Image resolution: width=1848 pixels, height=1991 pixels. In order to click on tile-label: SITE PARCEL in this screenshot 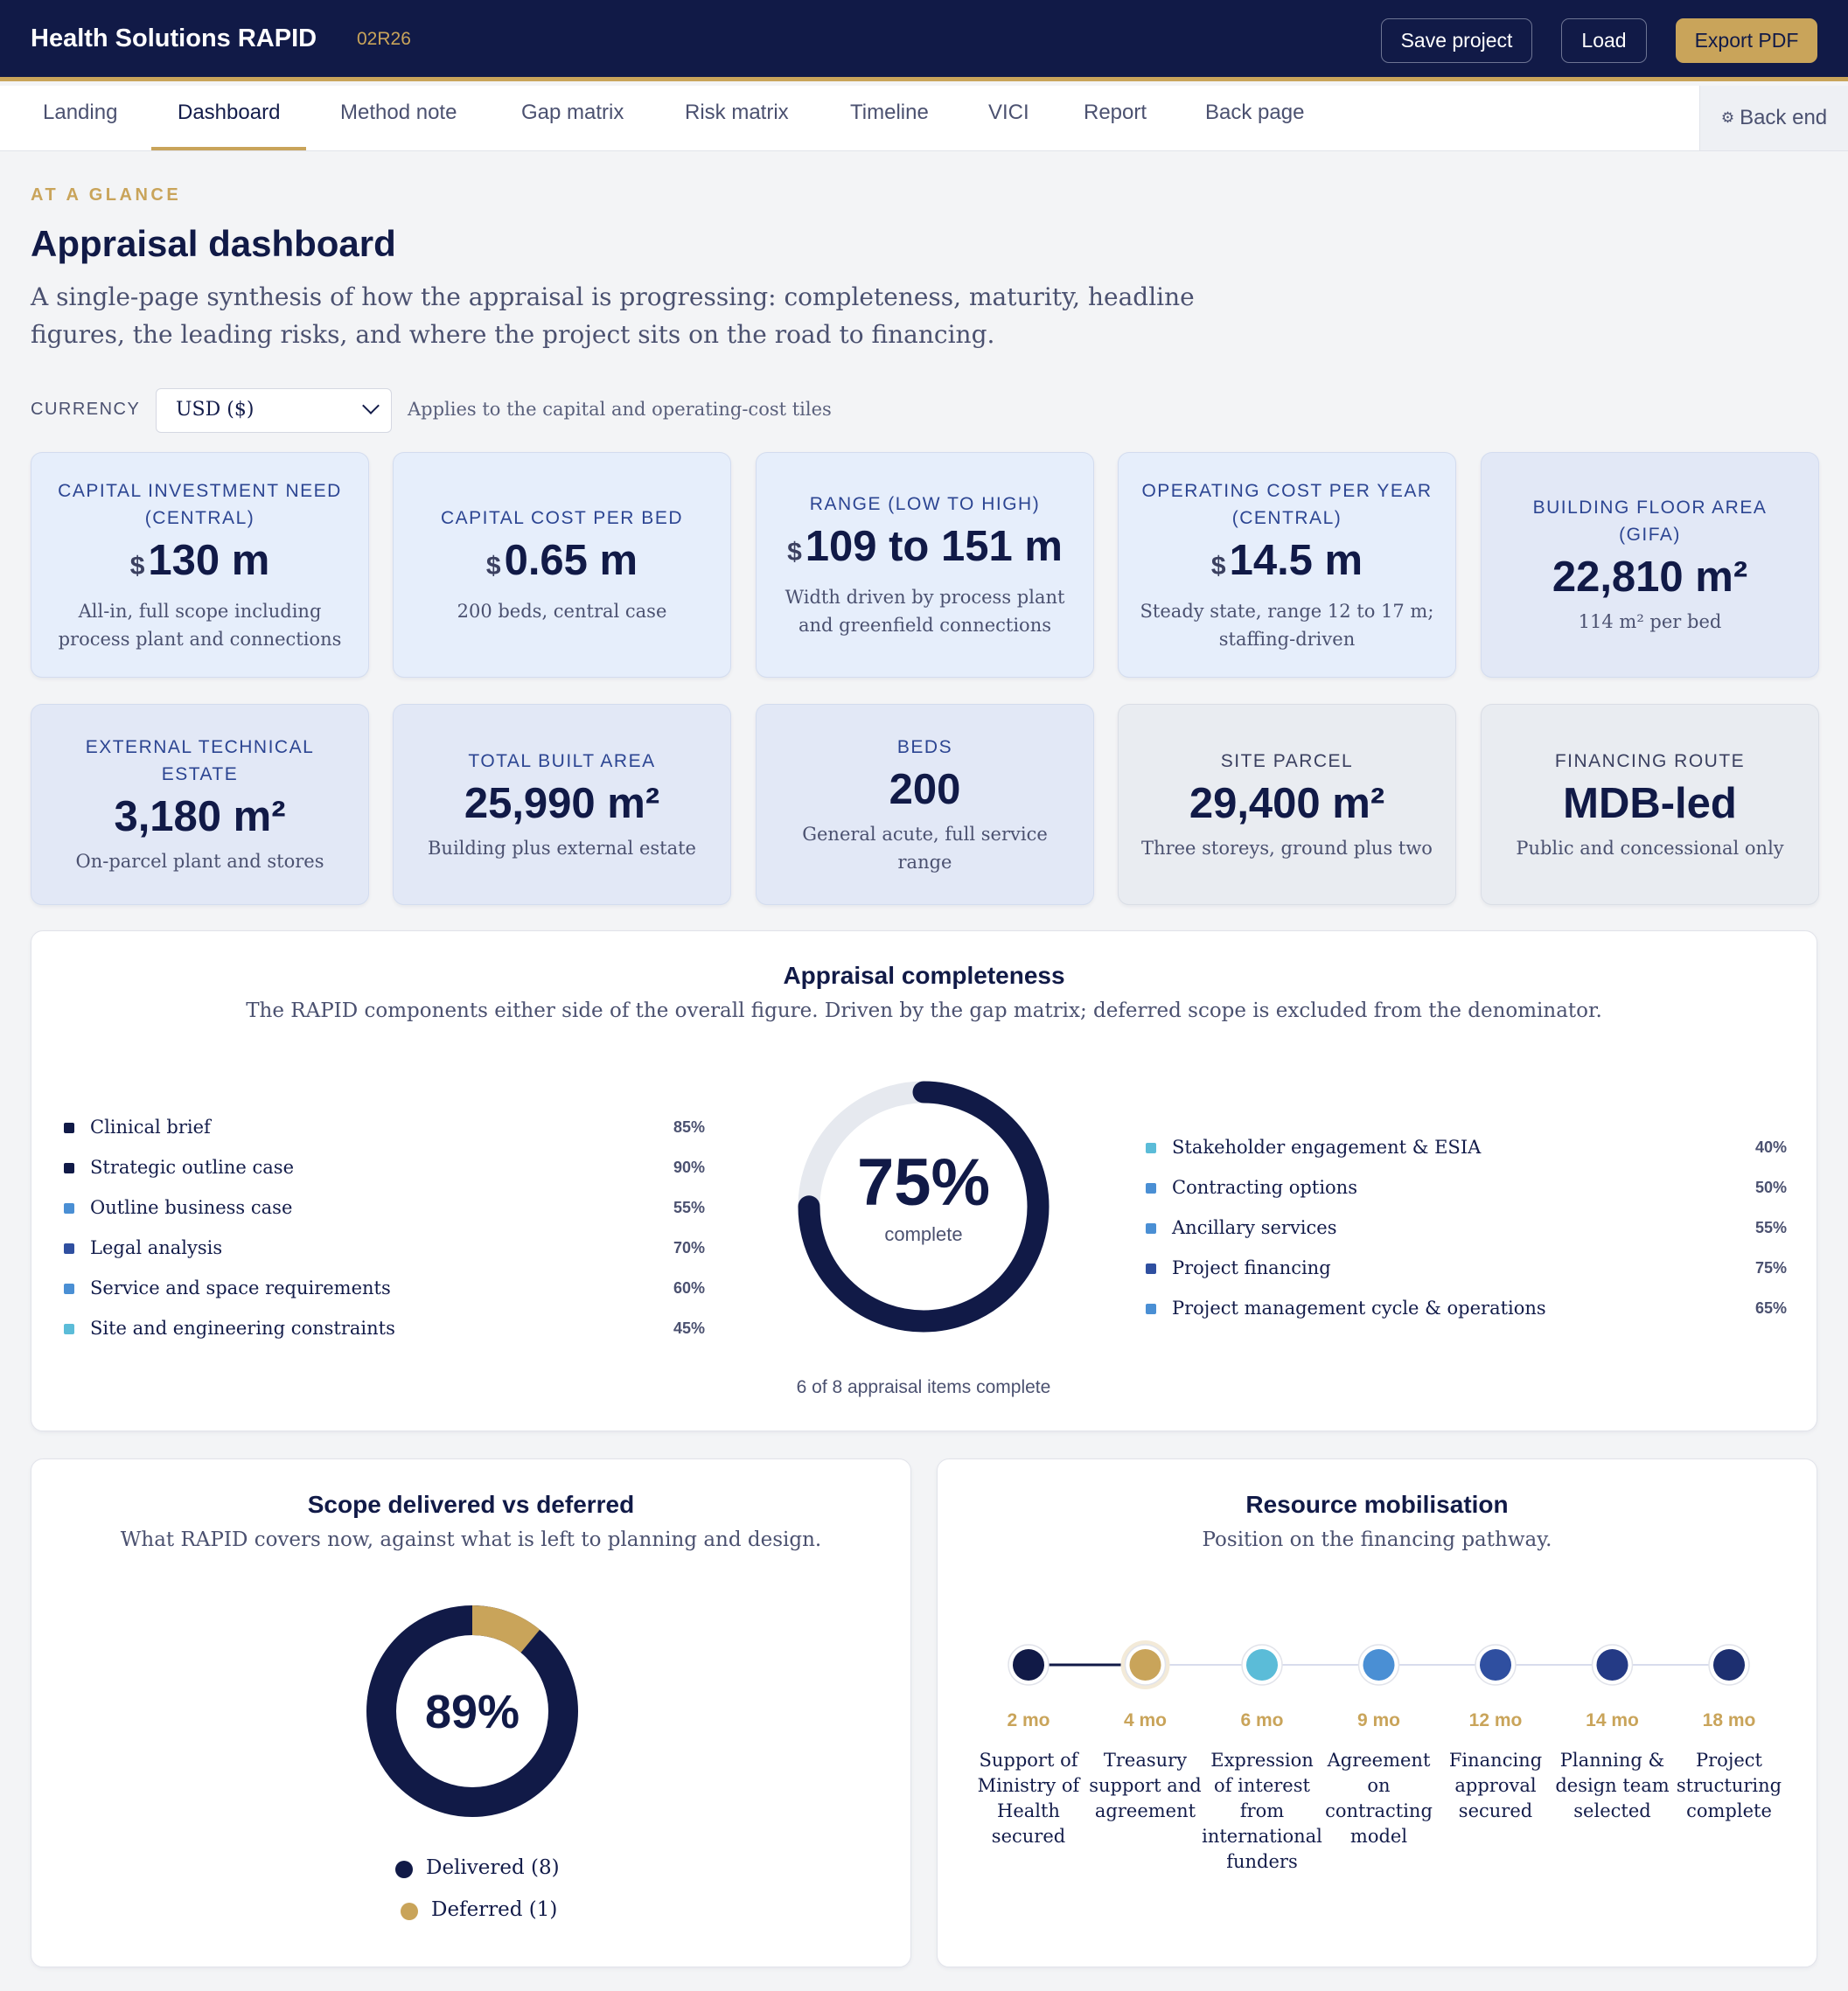, I will do `click(1287, 760)`.